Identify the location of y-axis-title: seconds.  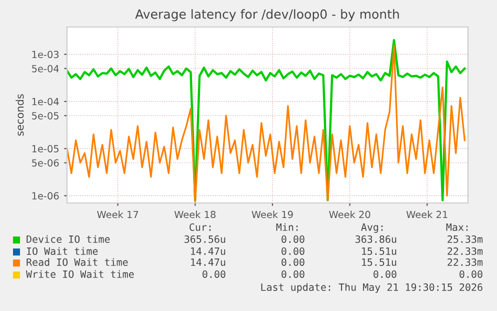
(20, 115).